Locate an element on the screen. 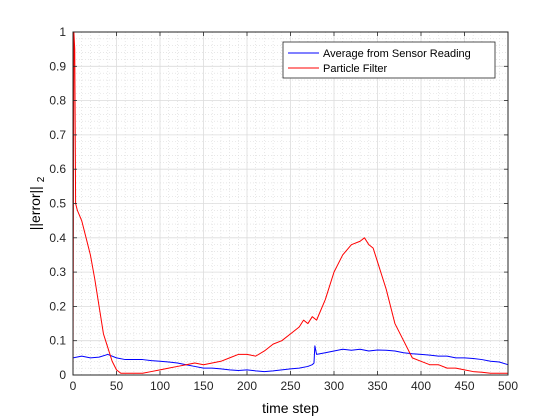 This screenshot has width=560, height=420. y-tick-label: 0.4 is located at coordinates (57, 238).